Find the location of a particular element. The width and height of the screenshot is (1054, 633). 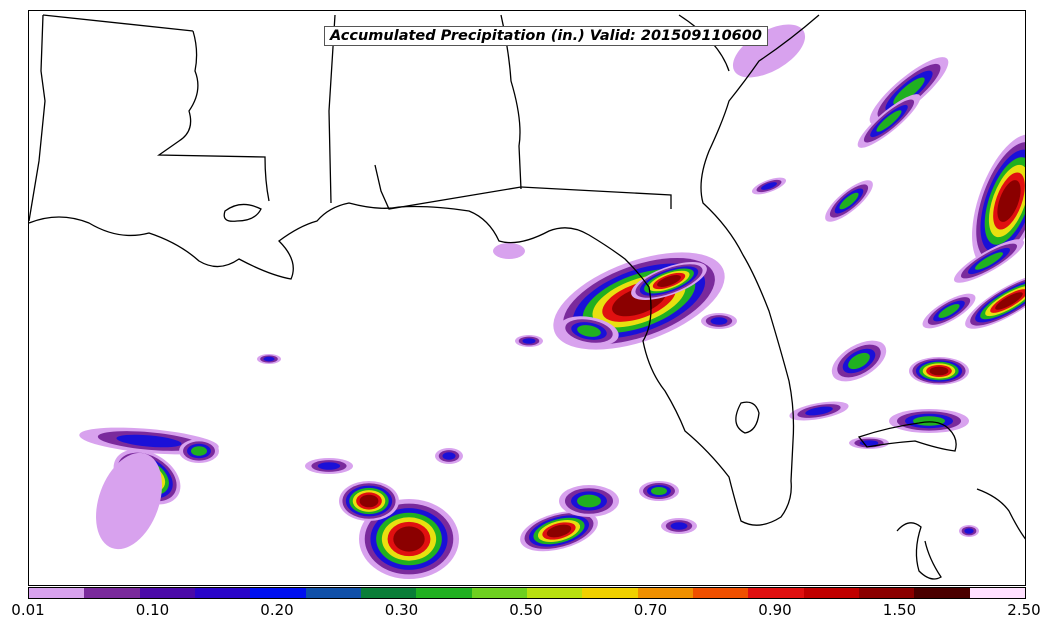

state-boundary-georgia-florida is located at coordinates (596, 197).